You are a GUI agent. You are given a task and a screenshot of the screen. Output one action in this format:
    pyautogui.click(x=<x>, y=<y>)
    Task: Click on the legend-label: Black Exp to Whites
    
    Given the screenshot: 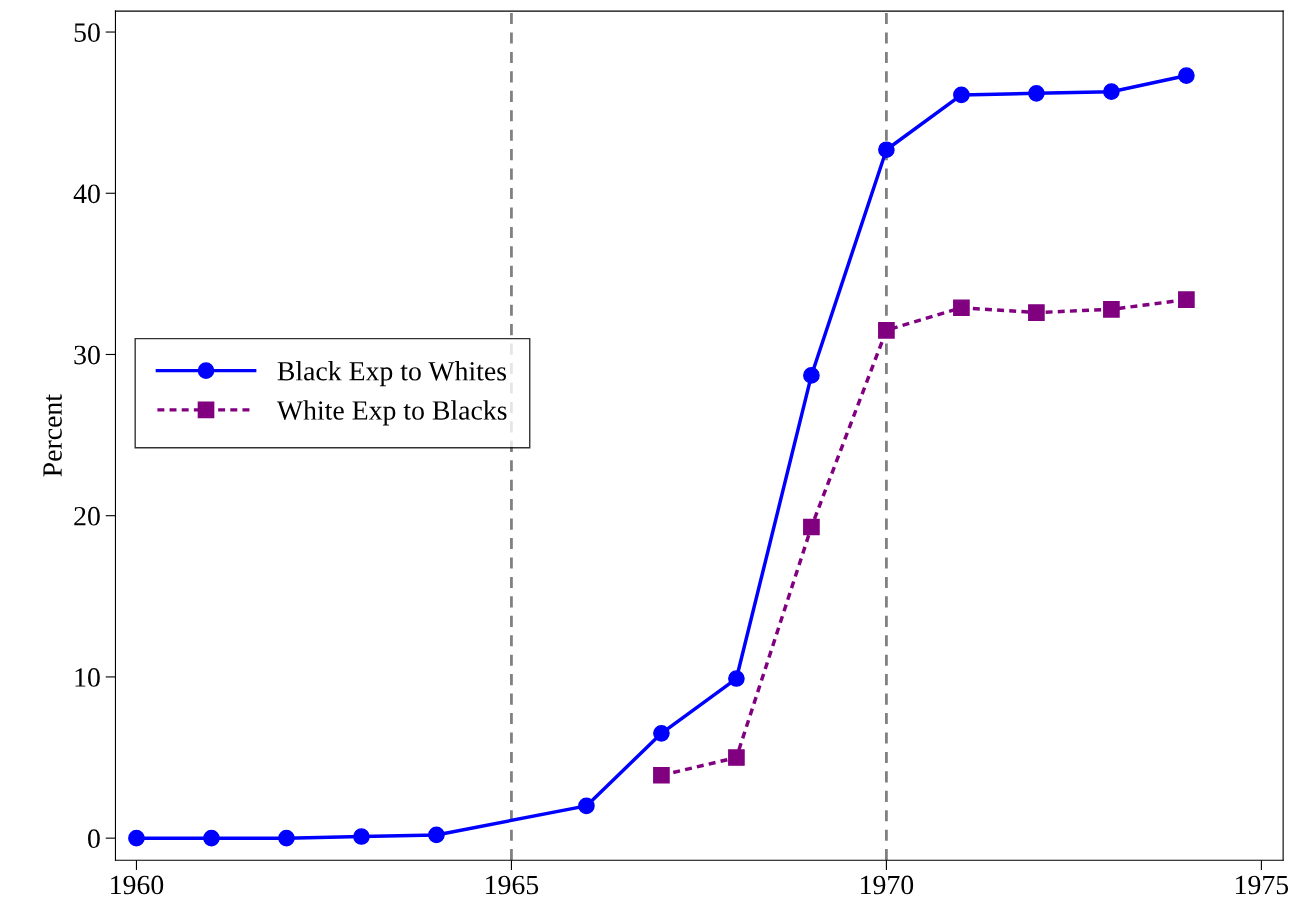 What is the action you would take?
    pyautogui.click(x=392, y=374)
    